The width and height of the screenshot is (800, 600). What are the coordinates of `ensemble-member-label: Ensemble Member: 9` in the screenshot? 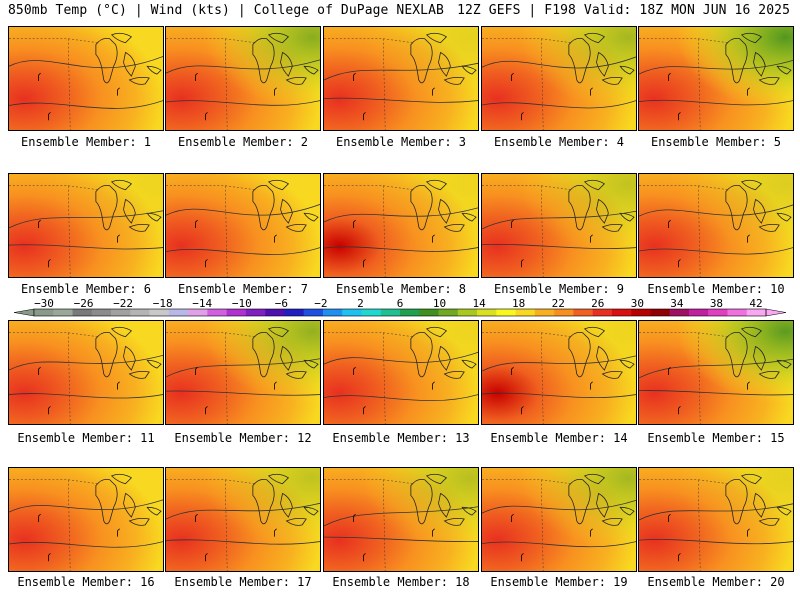 It's located at (559, 289).